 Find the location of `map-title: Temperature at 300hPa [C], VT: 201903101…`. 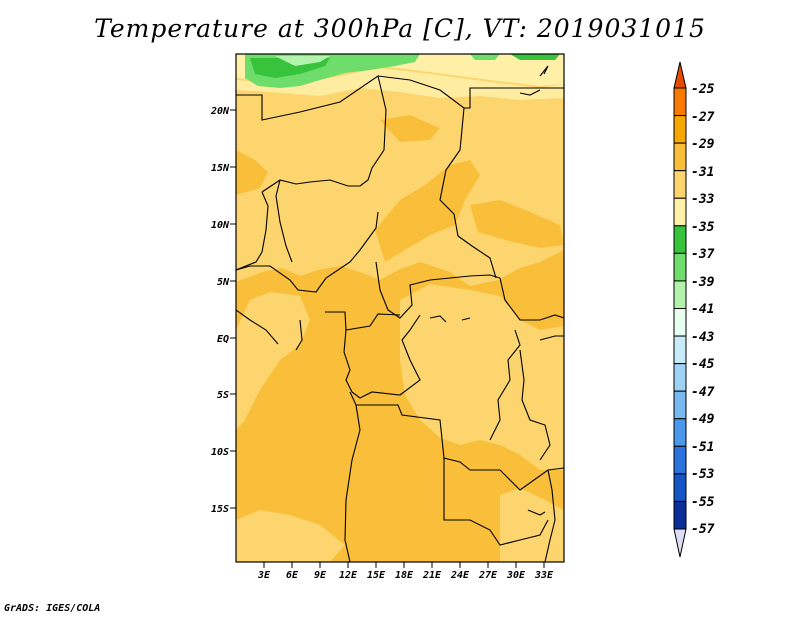

map-title: Temperature at 300hPa [C], VT: 201903101… is located at coordinates (400, 28).